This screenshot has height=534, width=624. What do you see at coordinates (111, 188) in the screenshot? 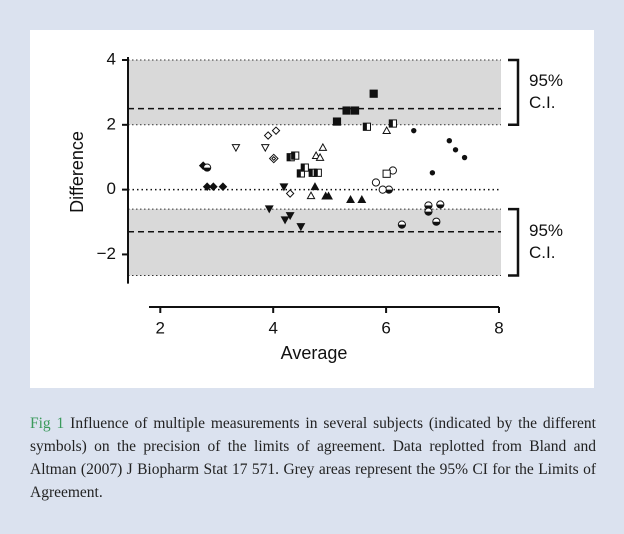
I see `y-tick-label: 0` at bounding box center [111, 188].